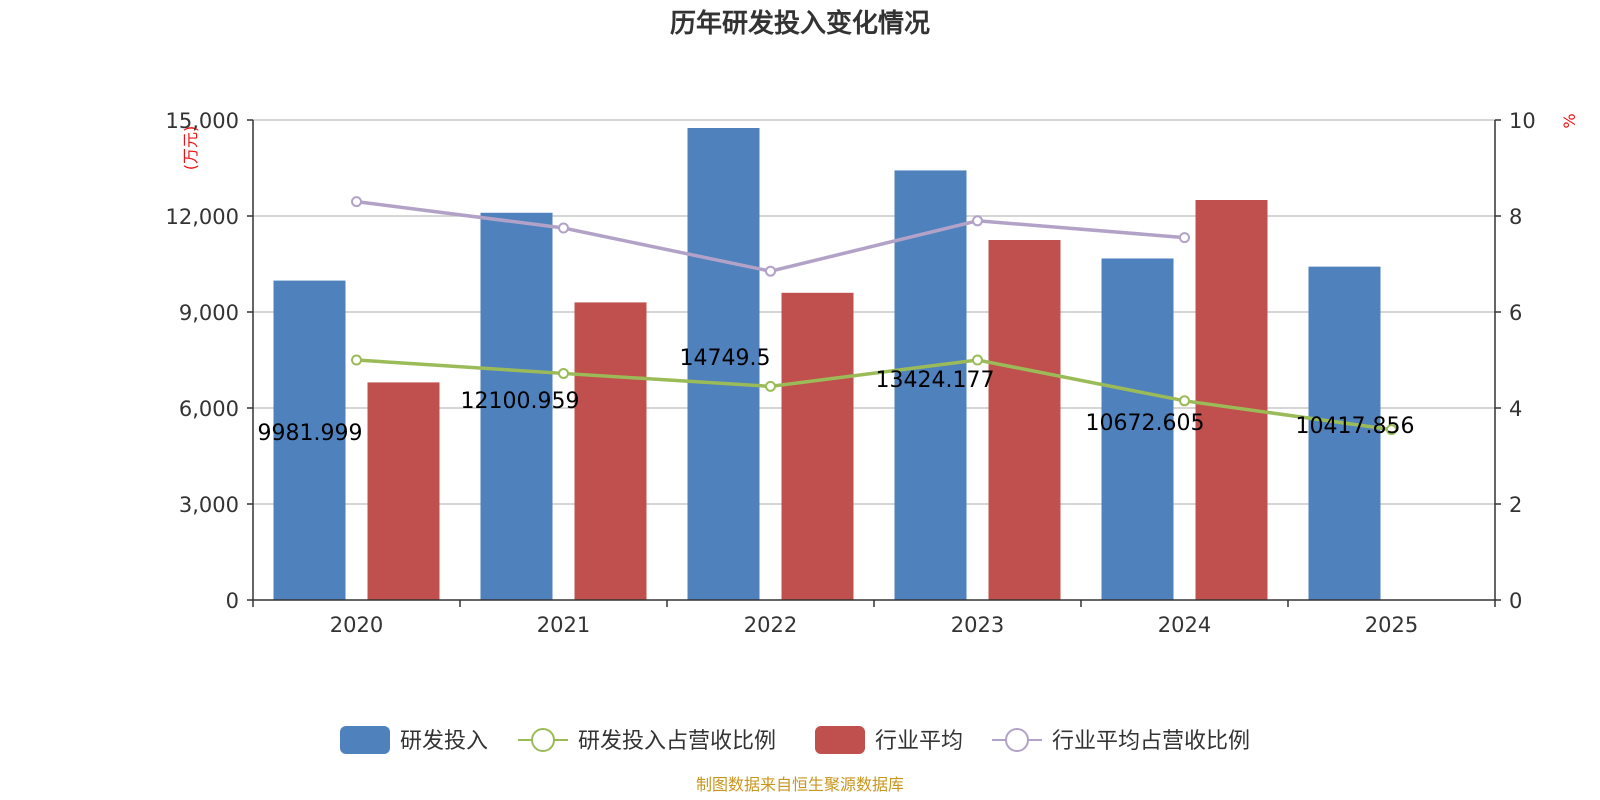 The height and width of the screenshot is (800, 1600). What do you see at coordinates (444, 741) in the screenshot?
I see `legend-label-0: 研发投入` at bounding box center [444, 741].